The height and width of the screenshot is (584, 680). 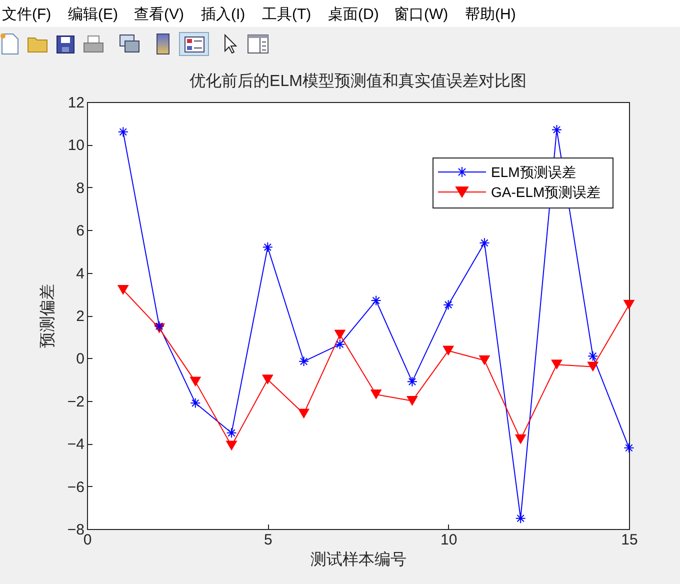 What do you see at coordinates (27, 14) in the screenshot?
I see `text: 文件(F)` at bounding box center [27, 14].